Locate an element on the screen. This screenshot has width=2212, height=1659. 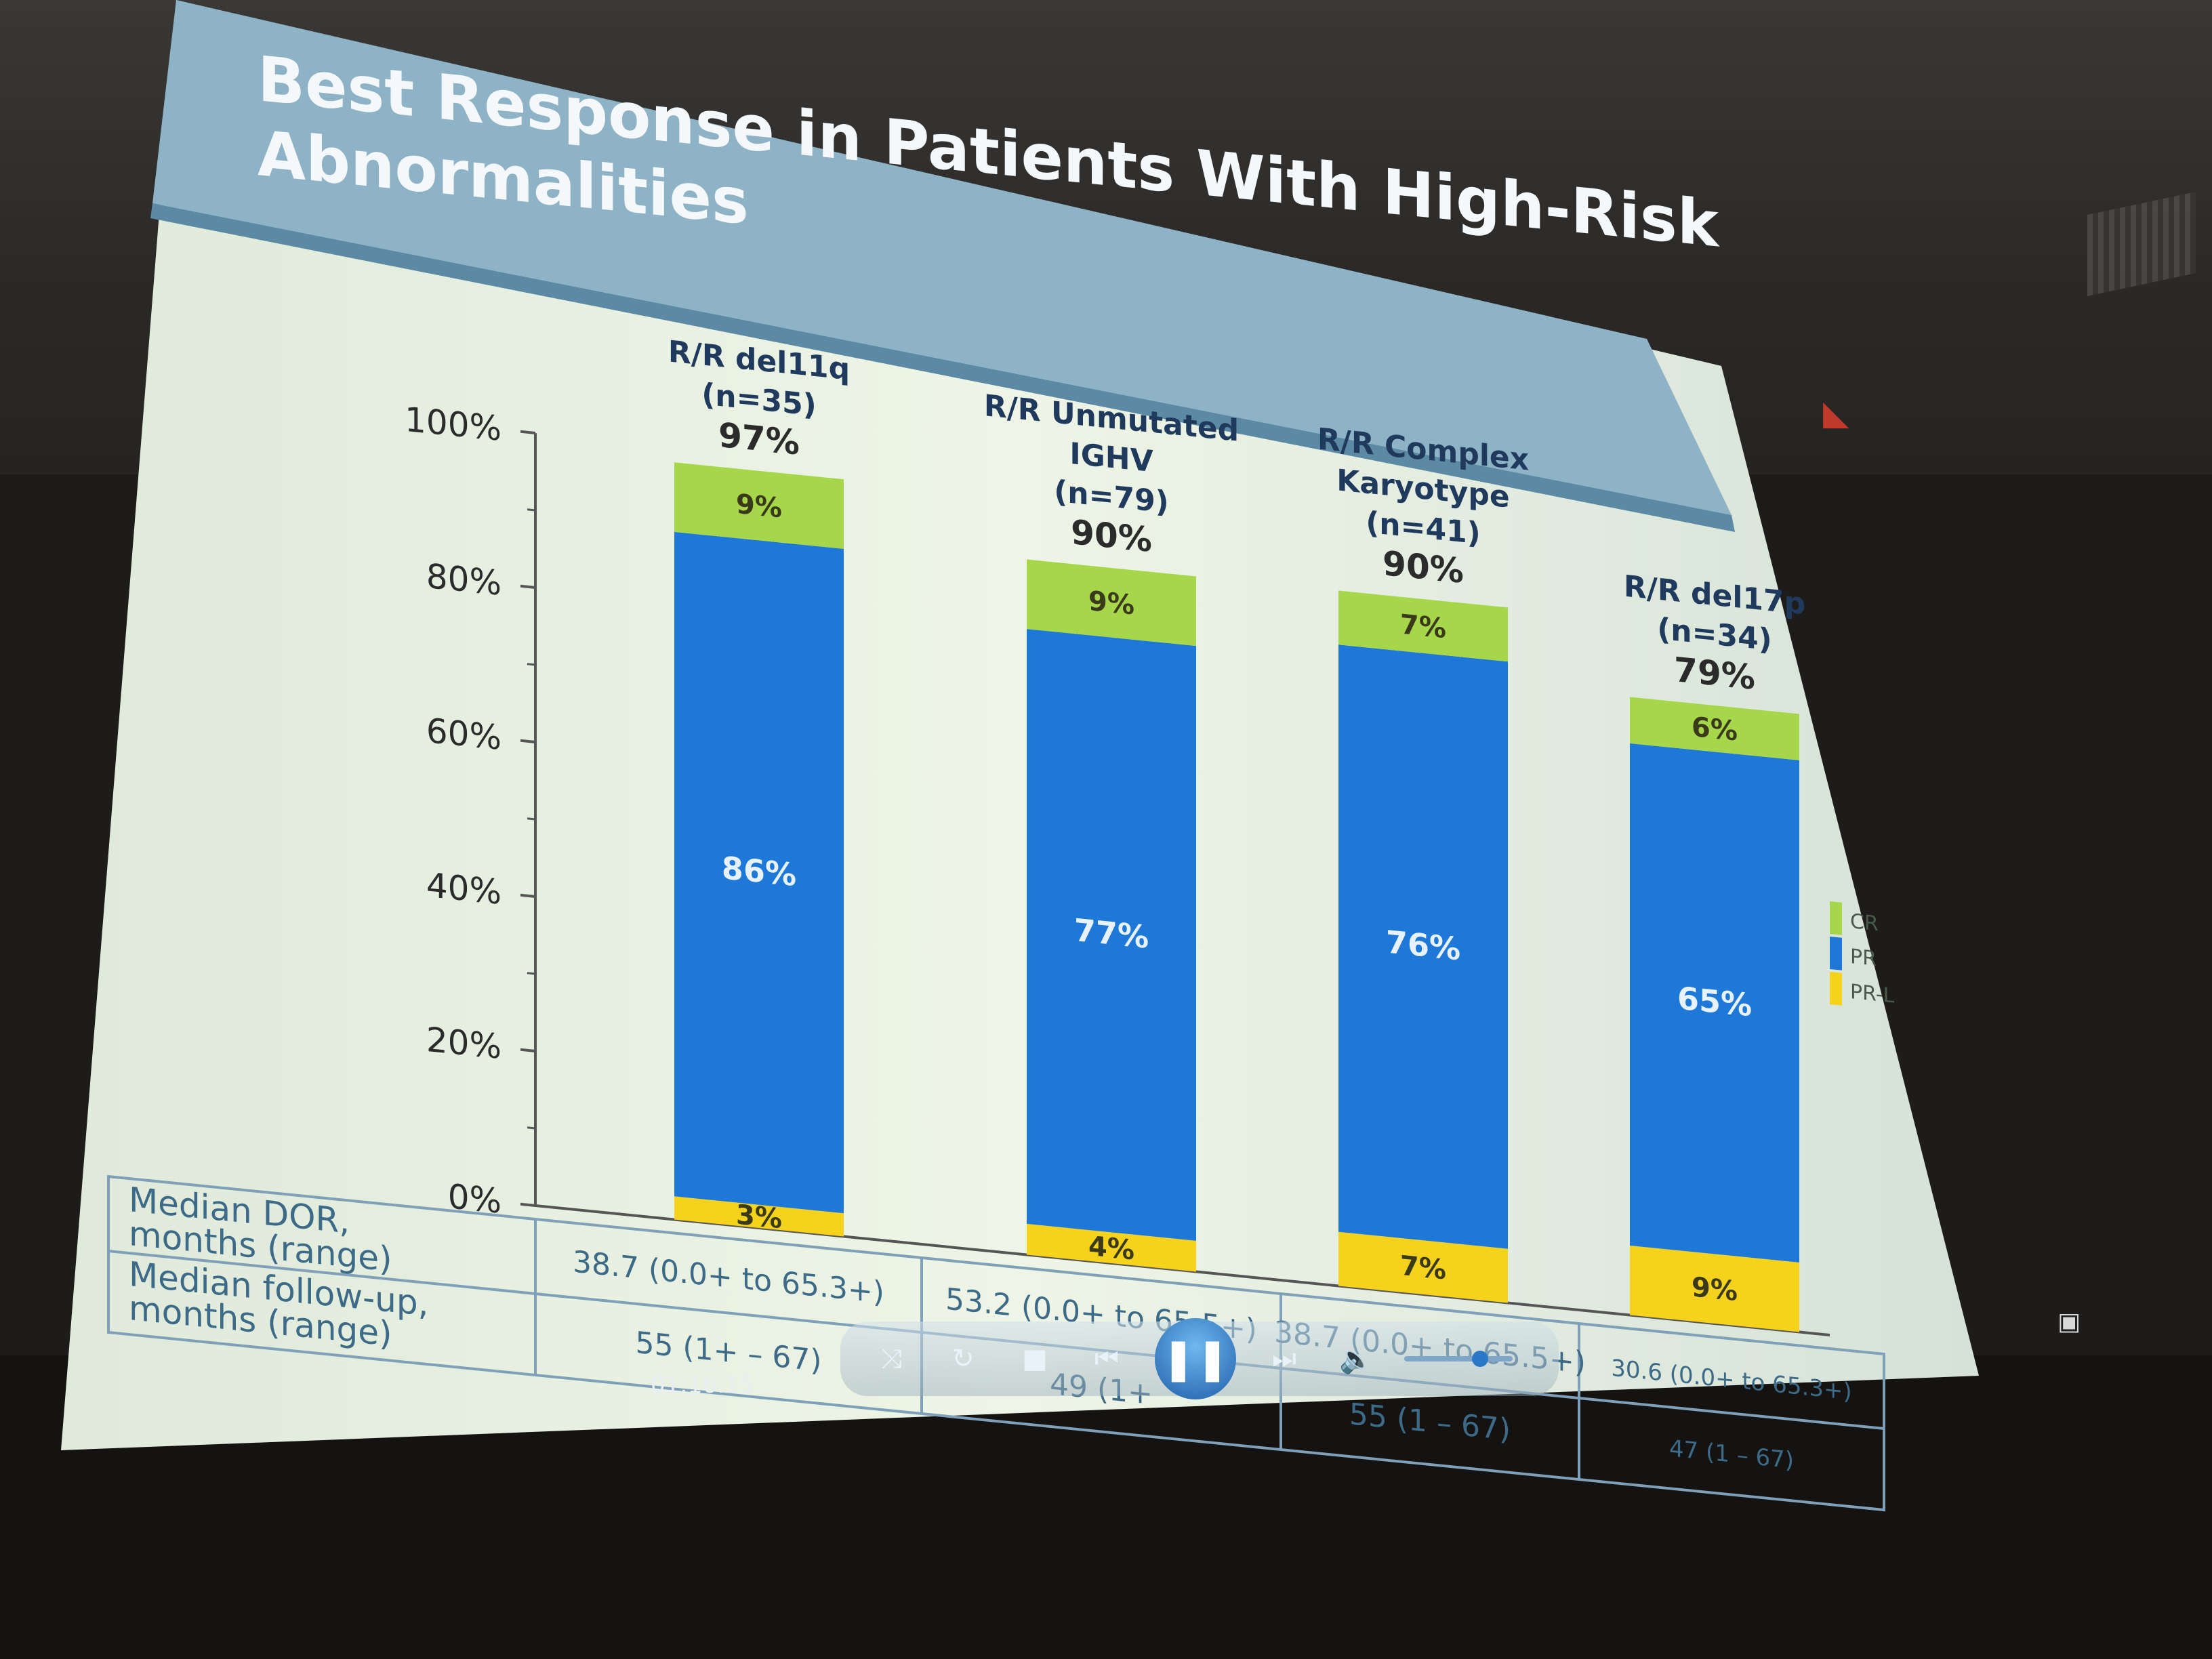
media-player-controls: ⤨ ↻ ■ ⏮ ❚❚ ⏭ 🔈 is located at coordinates (1199, 1359).